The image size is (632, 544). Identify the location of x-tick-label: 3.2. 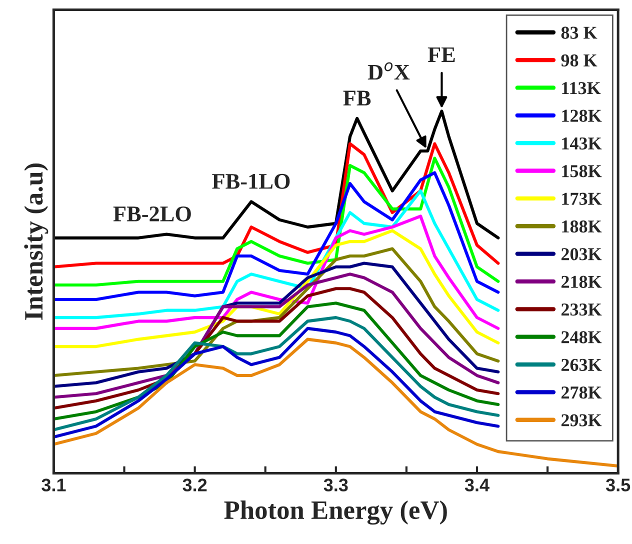
(194, 485).